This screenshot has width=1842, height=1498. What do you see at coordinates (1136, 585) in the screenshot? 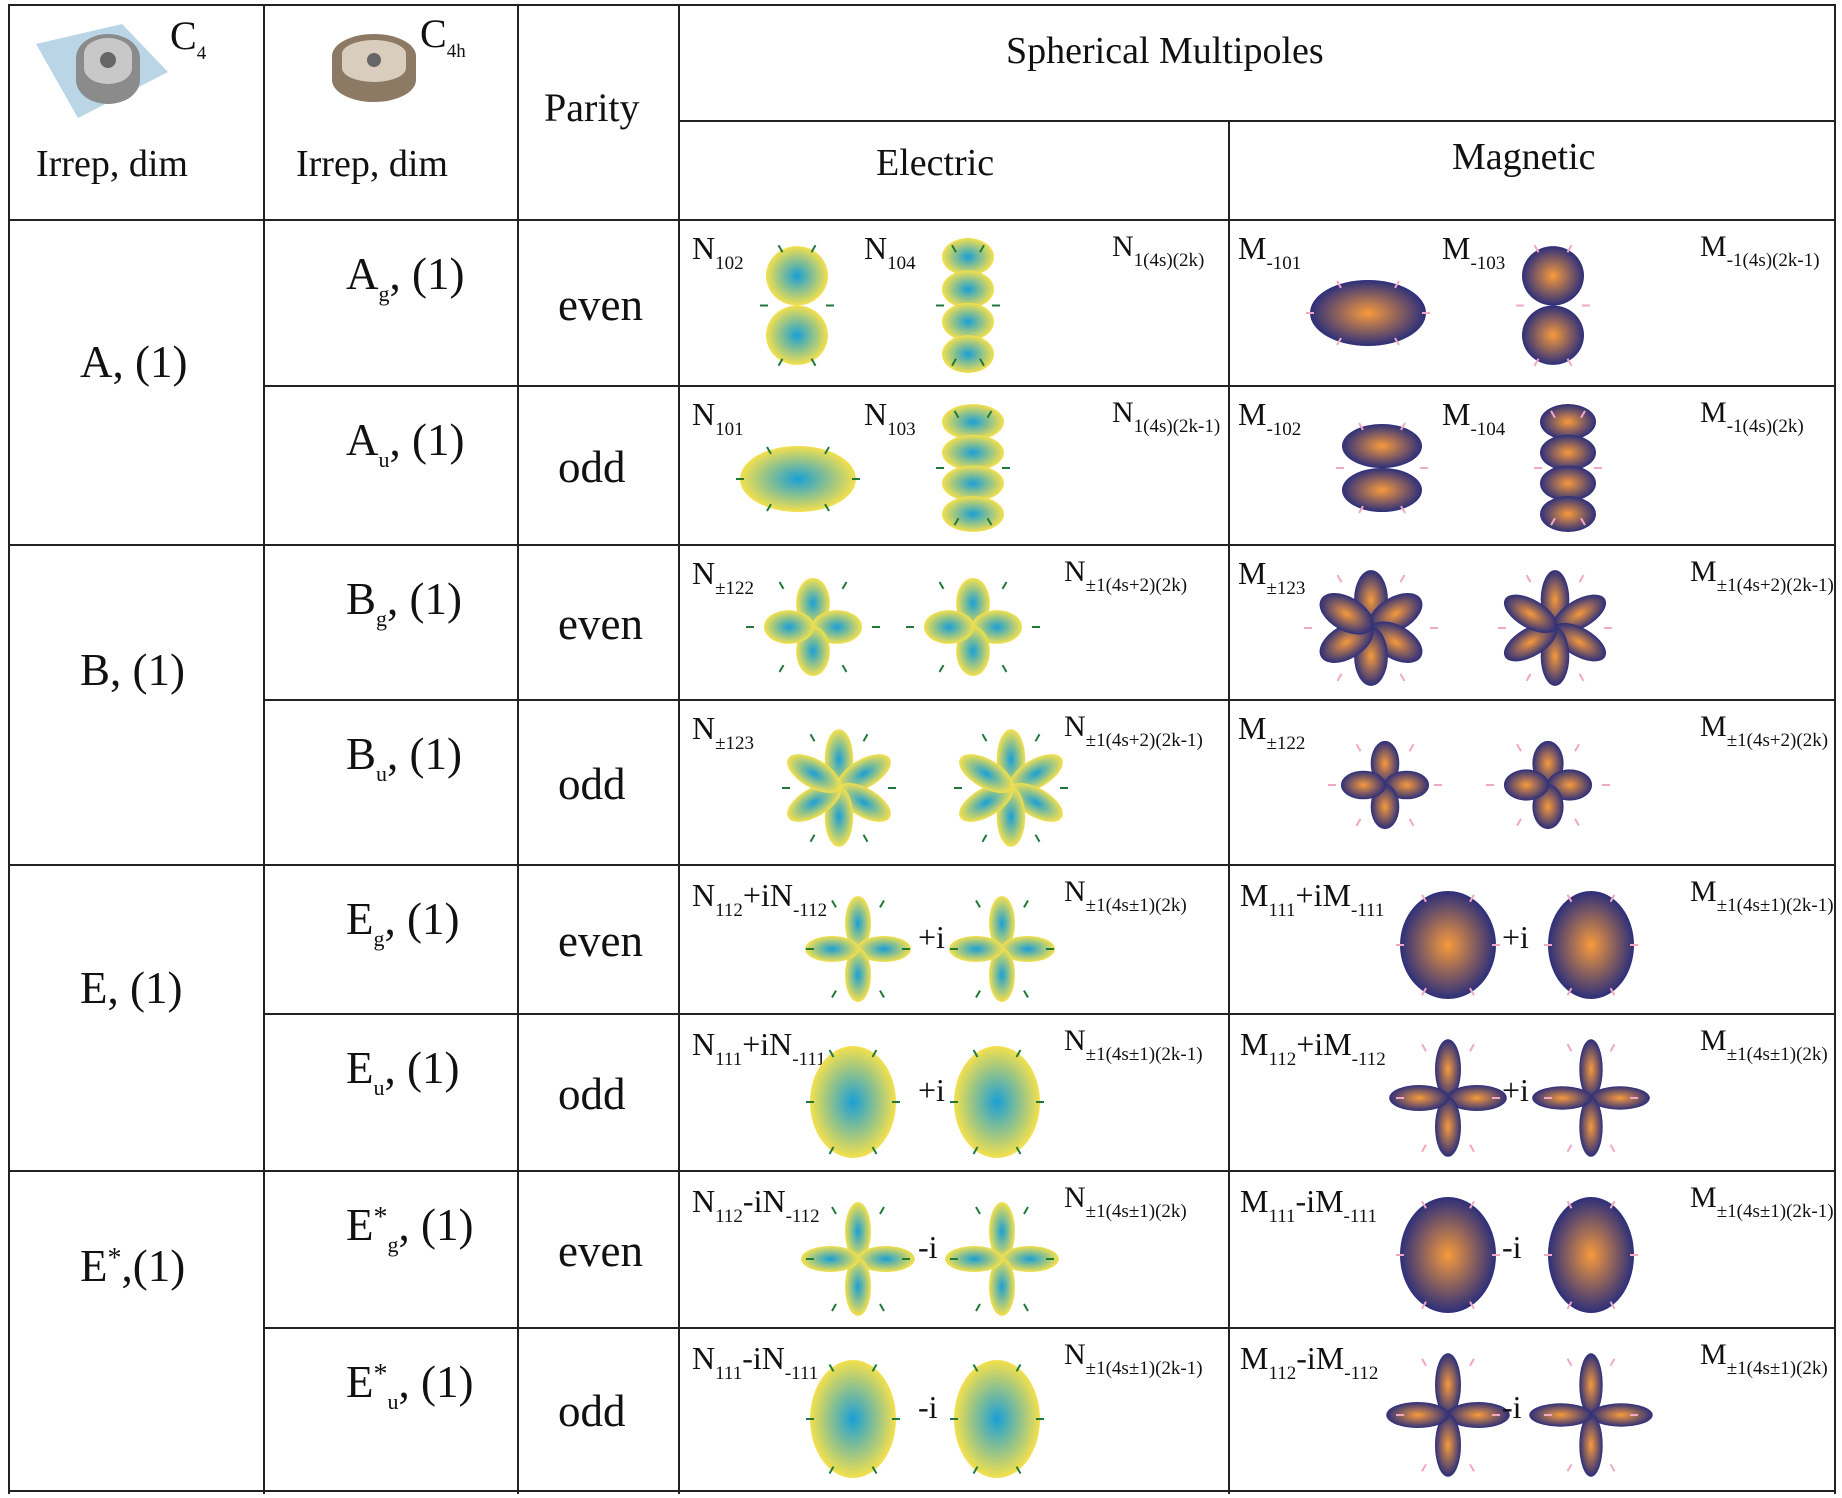
I see `electric-general-multipole-subscript: ±1(4s+2)(2k)` at bounding box center [1136, 585].